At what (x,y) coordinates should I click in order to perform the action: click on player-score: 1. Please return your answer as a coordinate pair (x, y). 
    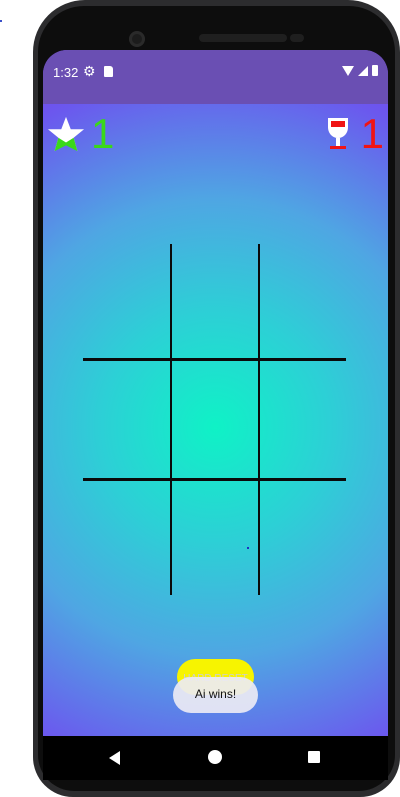
    Looking at the image, I should click on (103, 133).